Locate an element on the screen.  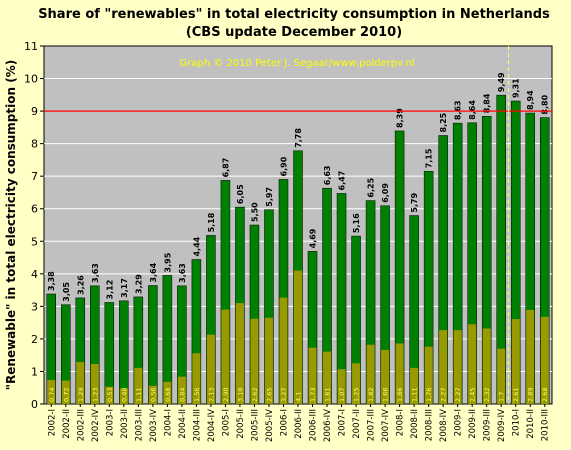
x-tick-label: 2008-I is located at coordinates (401, 422).